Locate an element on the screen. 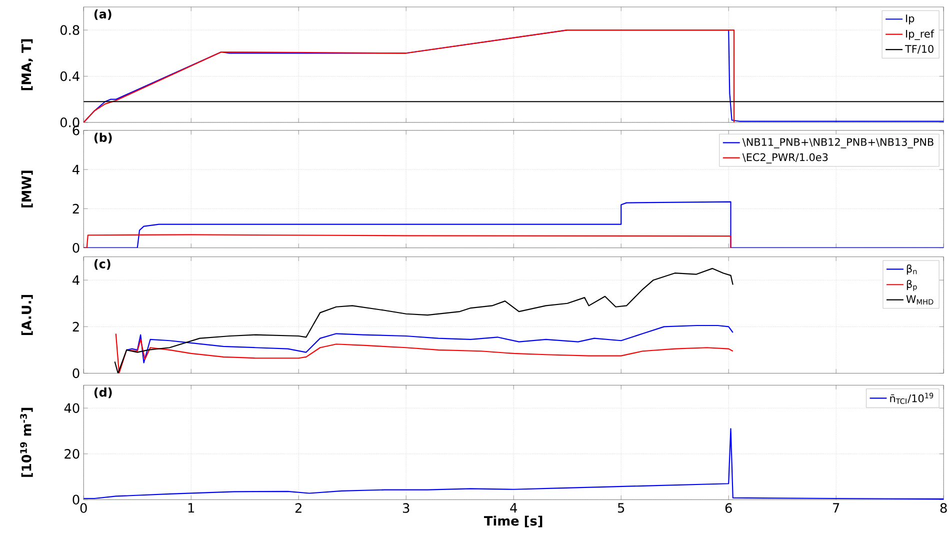 The width and height of the screenshot is (951, 540). y-tick-label: 0.8 is located at coordinates (70, 29).